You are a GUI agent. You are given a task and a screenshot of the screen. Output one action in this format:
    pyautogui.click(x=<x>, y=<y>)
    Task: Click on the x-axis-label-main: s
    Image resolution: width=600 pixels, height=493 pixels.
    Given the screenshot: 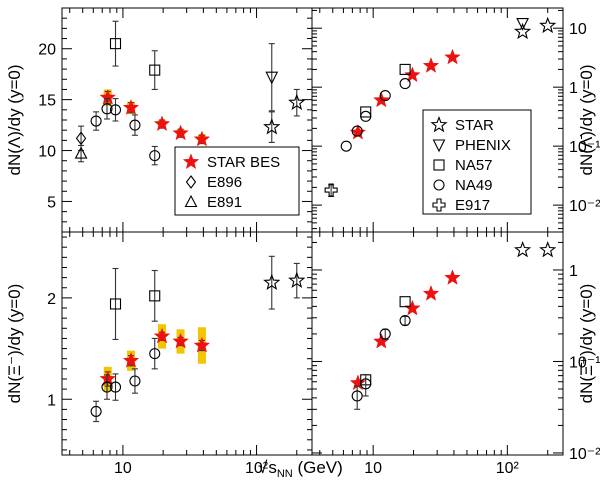 What is the action you would take?
    pyautogui.click(x=272, y=467)
    